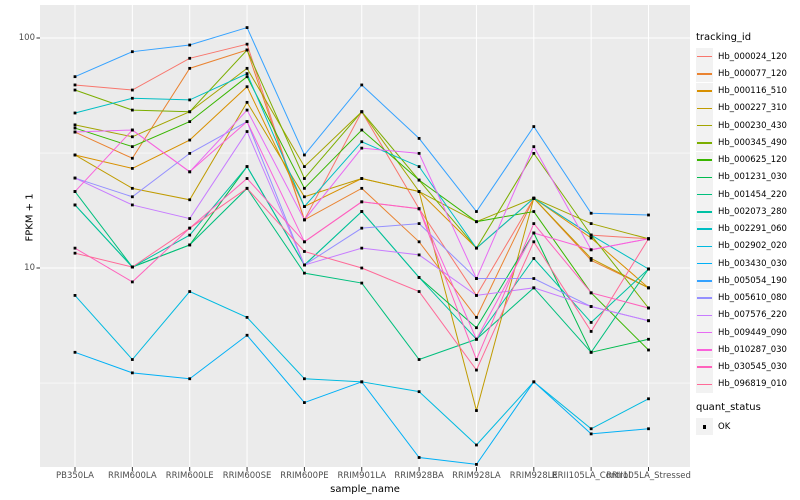  Describe the element at coordinates (741, 91) in the screenshot. I see `legend-entry-Hb_000116_510: Hb_000116_510` at that location.